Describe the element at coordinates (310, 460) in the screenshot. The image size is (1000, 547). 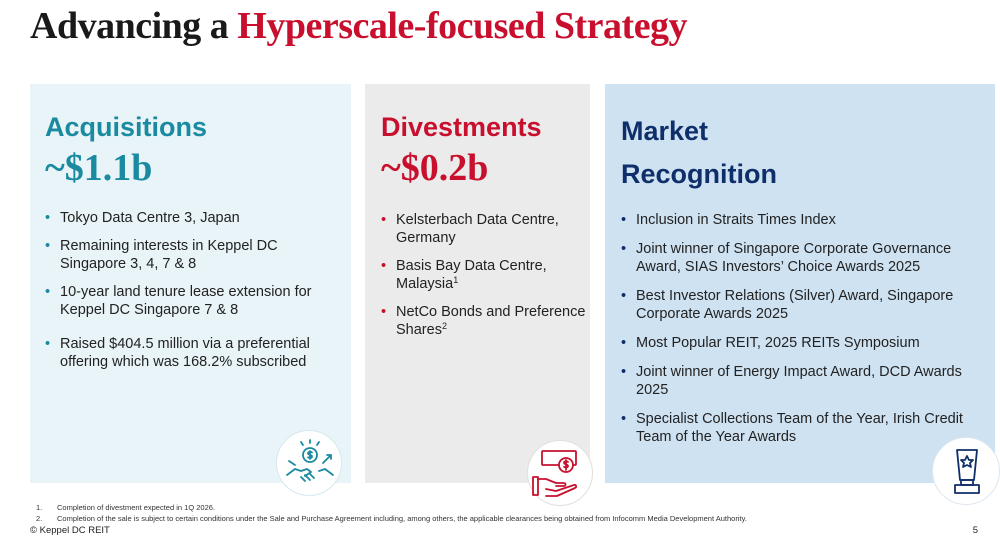
I see `handshake-dollar-icon` at that location.